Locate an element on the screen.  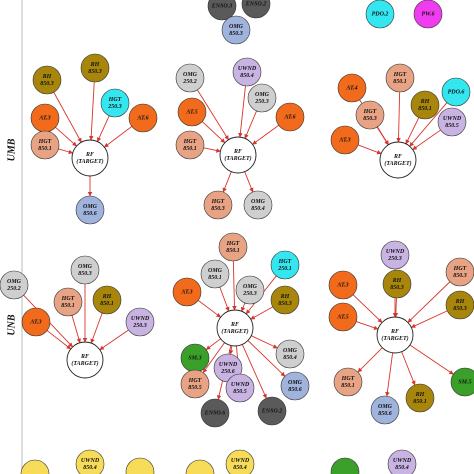
node-label: AT.3 is located at coordinates (35, 322).